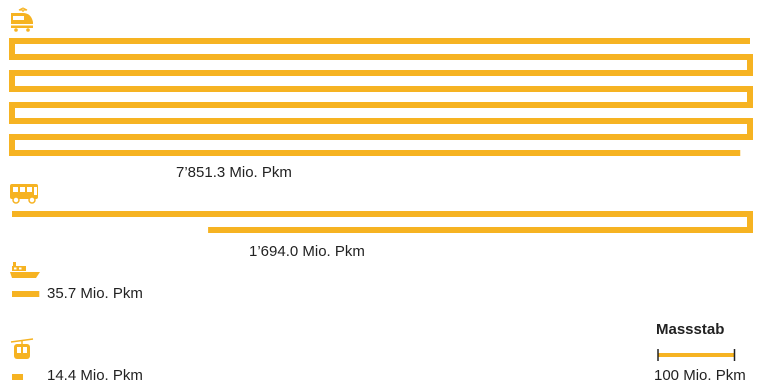 This screenshot has height=390, width=766. Describe the element at coordinates (382, 222) in the screenshot. I see `bar-bus` at that location.